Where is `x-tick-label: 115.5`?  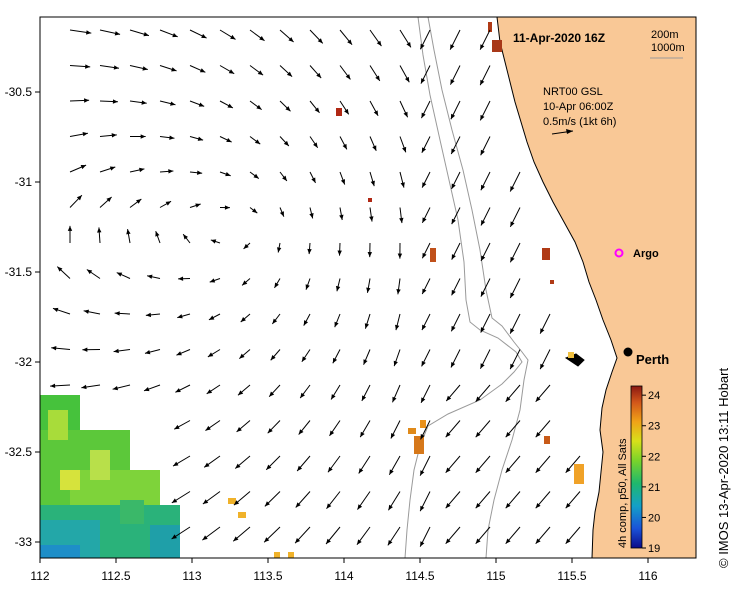 x-tick-label: 115.5 is located at coordinates (571, 576).